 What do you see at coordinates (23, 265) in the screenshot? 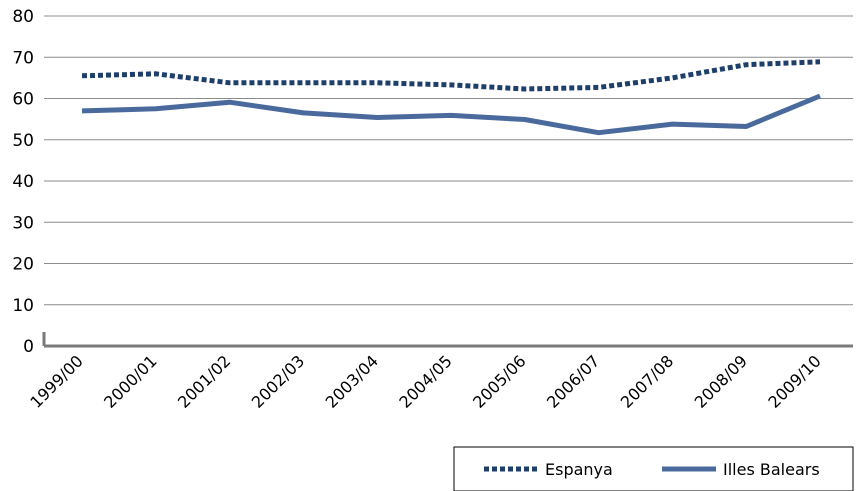
I see `y-tick-label: 20` at bounding box center [23, 265].